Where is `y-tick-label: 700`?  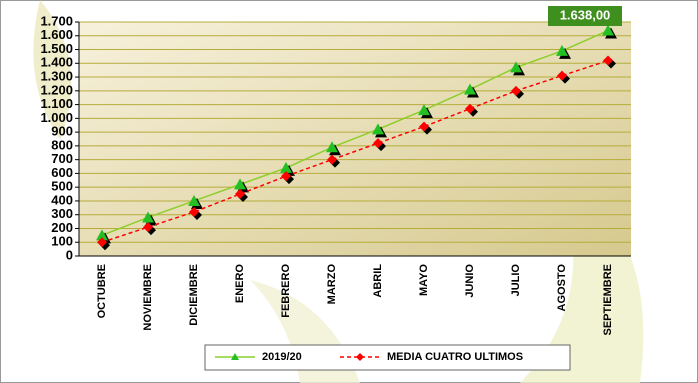 y-tick-label: 700 is located at coordinates (62, 158).